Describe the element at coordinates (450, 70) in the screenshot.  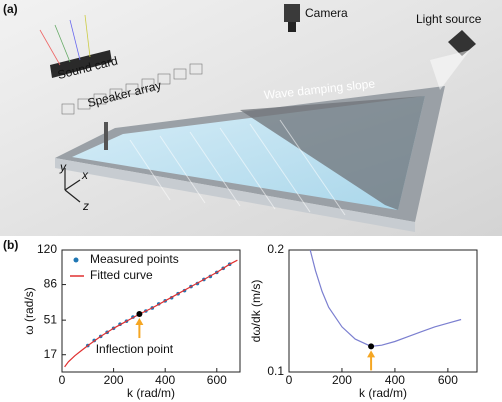
I see `light-beam` at that location.